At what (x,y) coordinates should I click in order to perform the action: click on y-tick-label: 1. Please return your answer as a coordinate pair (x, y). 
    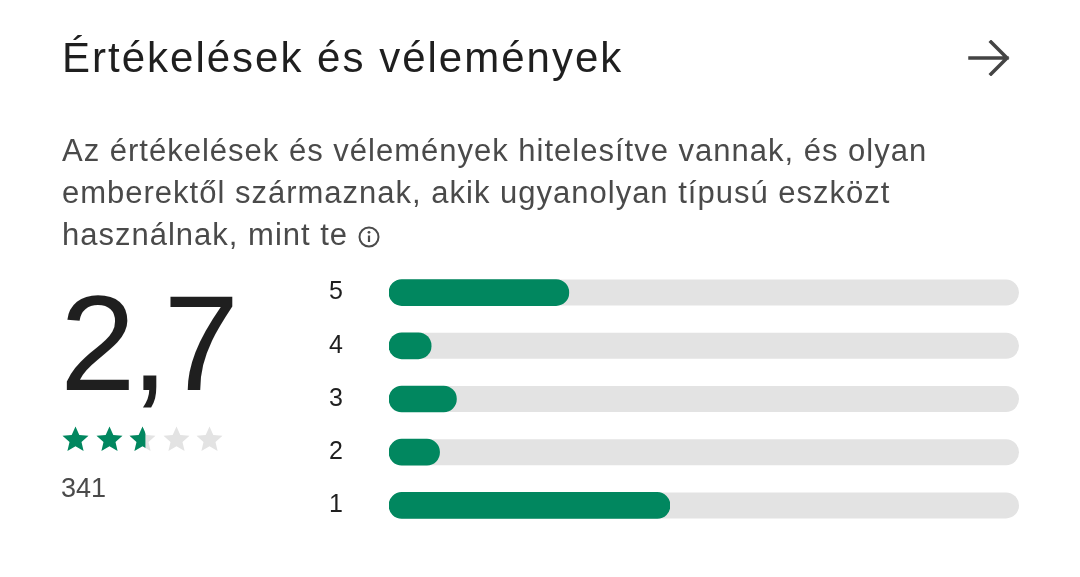
    Looking at the image, I should click on (336, 503).